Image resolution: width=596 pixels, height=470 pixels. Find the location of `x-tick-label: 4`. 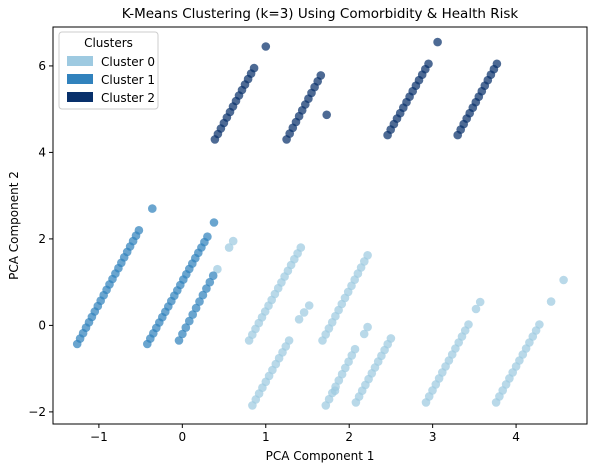

x-tick-label: 4 is located at coordinates (516, 437).